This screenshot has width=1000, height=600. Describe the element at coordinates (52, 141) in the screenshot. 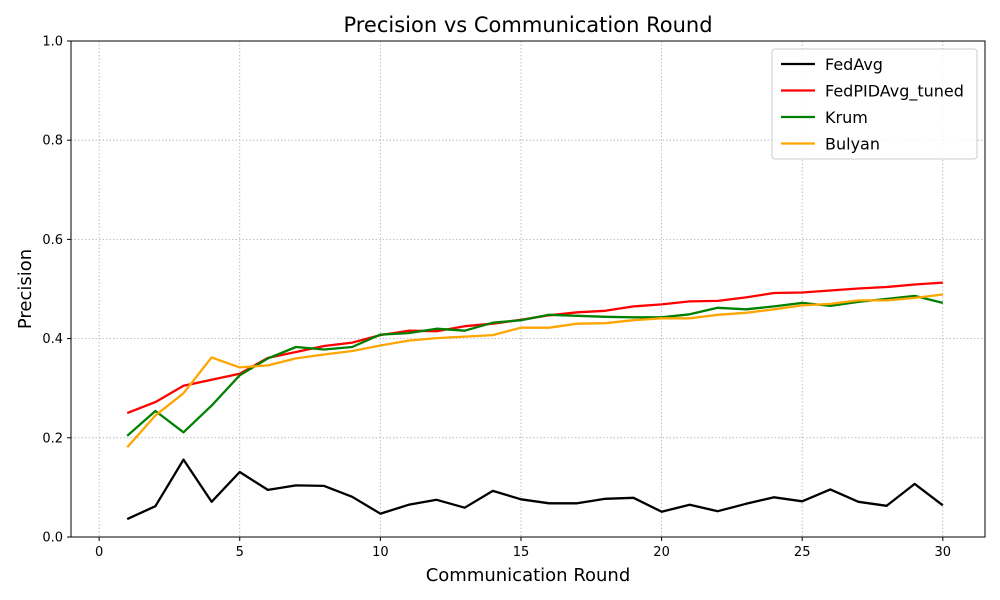

I see `y-tick-label: 0.8` at that location.